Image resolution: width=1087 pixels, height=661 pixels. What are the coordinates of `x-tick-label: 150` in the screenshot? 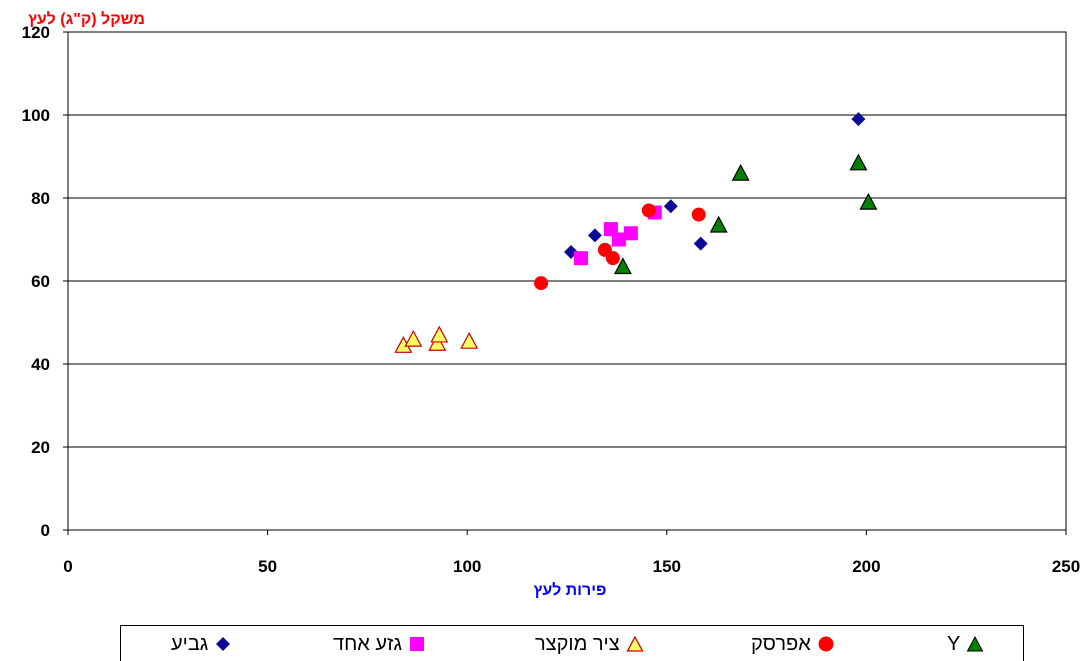 It's located at (667, 566).